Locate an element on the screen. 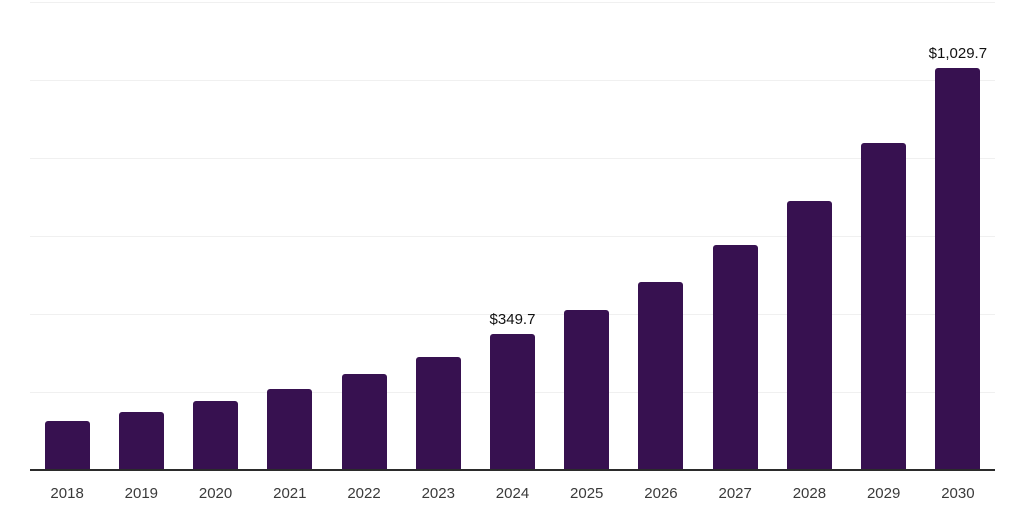 This screenshot has height=512, width=1024. x-tick-2026: 2026 is located at coordinates (661, 493).